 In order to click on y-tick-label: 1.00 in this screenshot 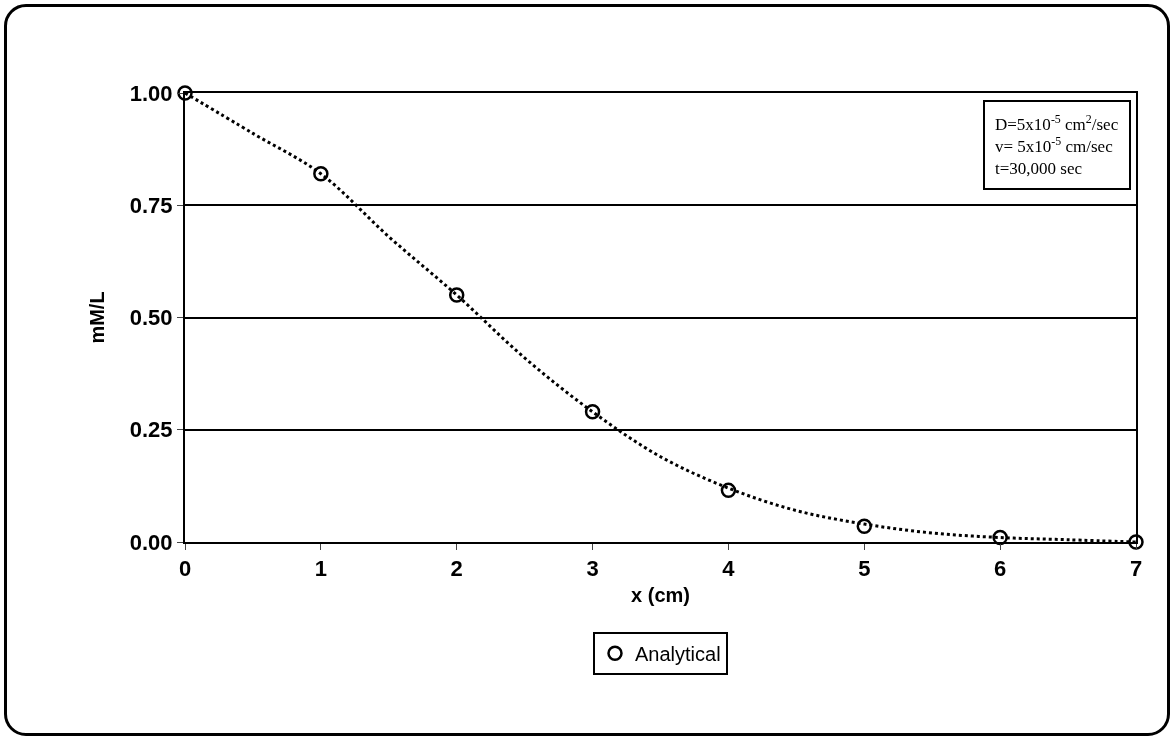, I will do `click(151, 93)`.